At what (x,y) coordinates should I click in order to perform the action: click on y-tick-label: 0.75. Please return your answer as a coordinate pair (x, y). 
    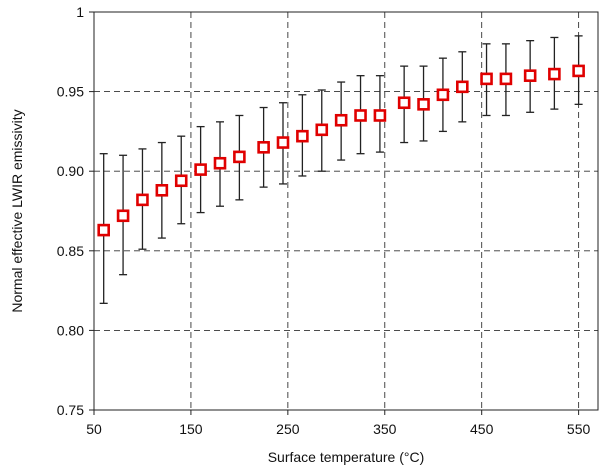
    Looking at the image, I should click on (70, 410).